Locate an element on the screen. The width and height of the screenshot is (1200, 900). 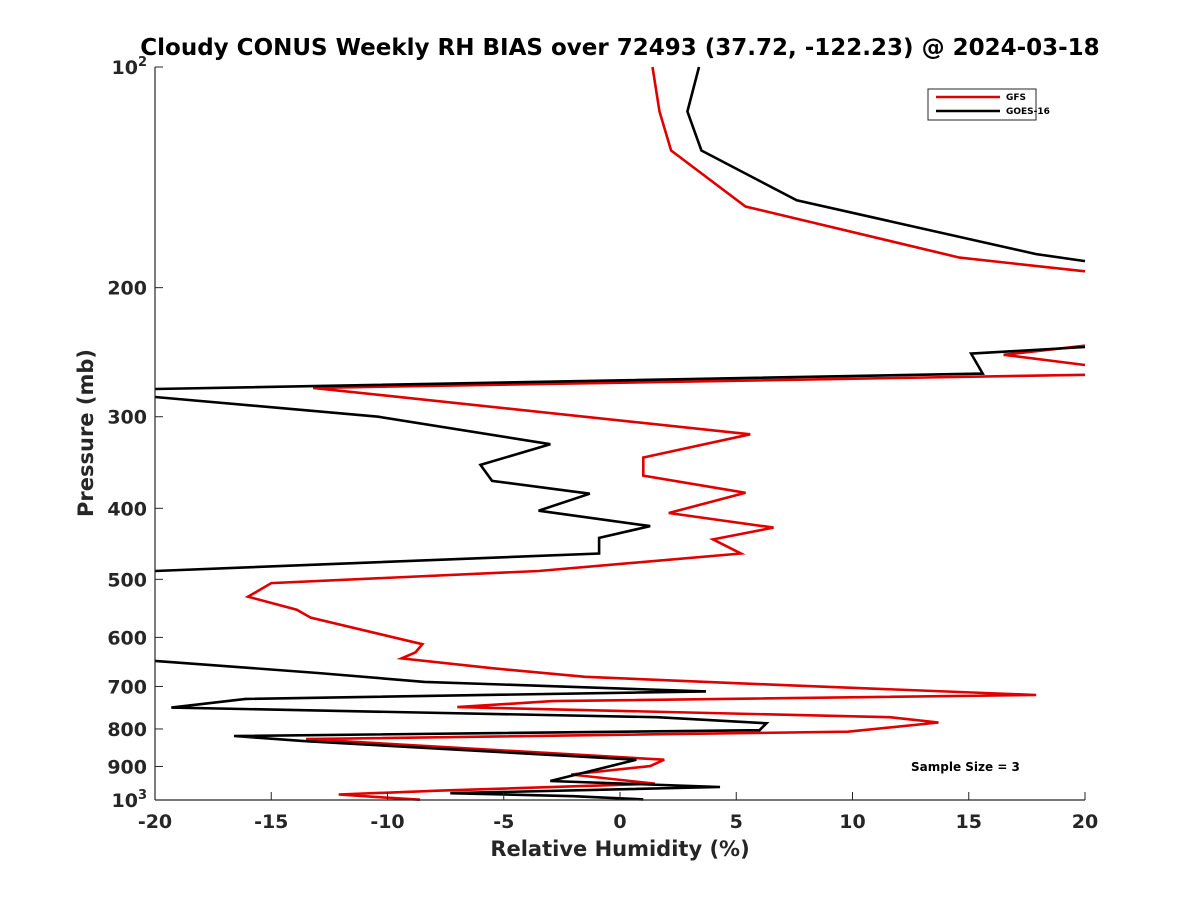
x-axis-label: Relative Humidity (%) is located at coordinates (619, 849).